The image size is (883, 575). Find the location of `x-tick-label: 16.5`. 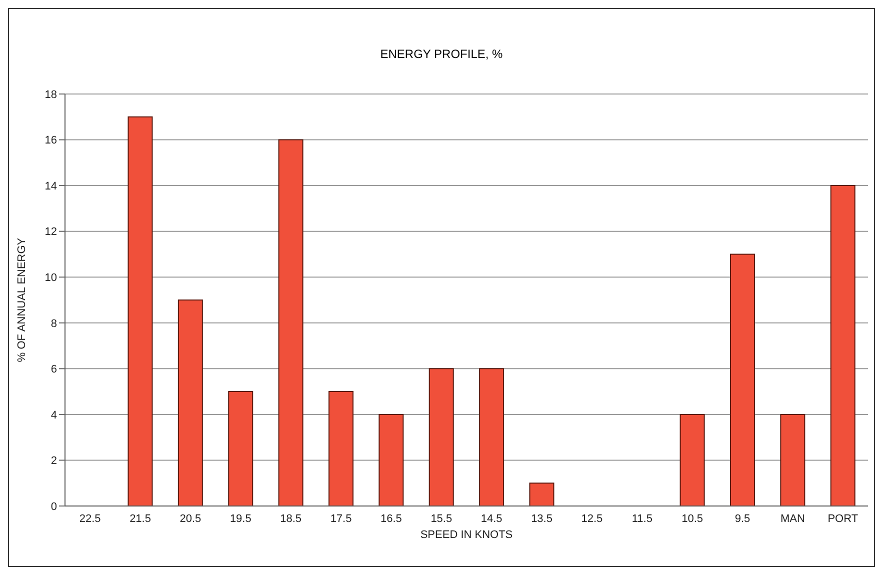

x-tick-label: 16.5 is located at coordinates (391, 518).